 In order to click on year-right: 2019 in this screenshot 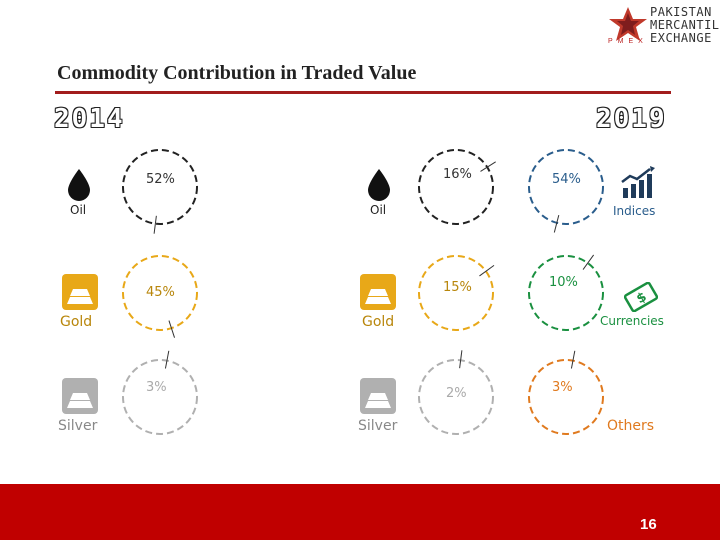, I will do `click(631, 119)`.